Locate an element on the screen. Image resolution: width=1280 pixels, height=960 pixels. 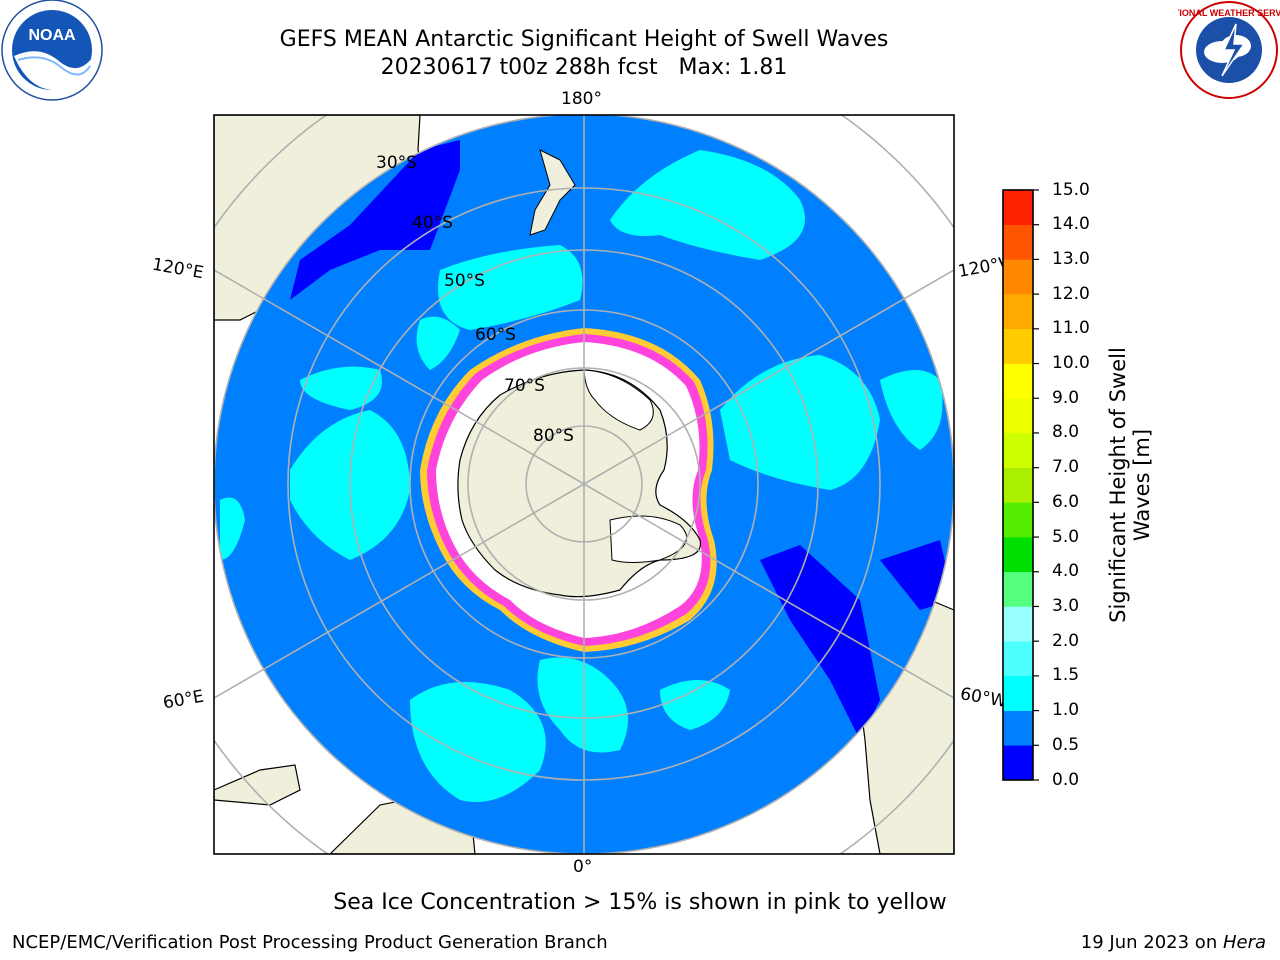
colorbar-tick-label: 2.0 is located at coordinates (1066, 640).